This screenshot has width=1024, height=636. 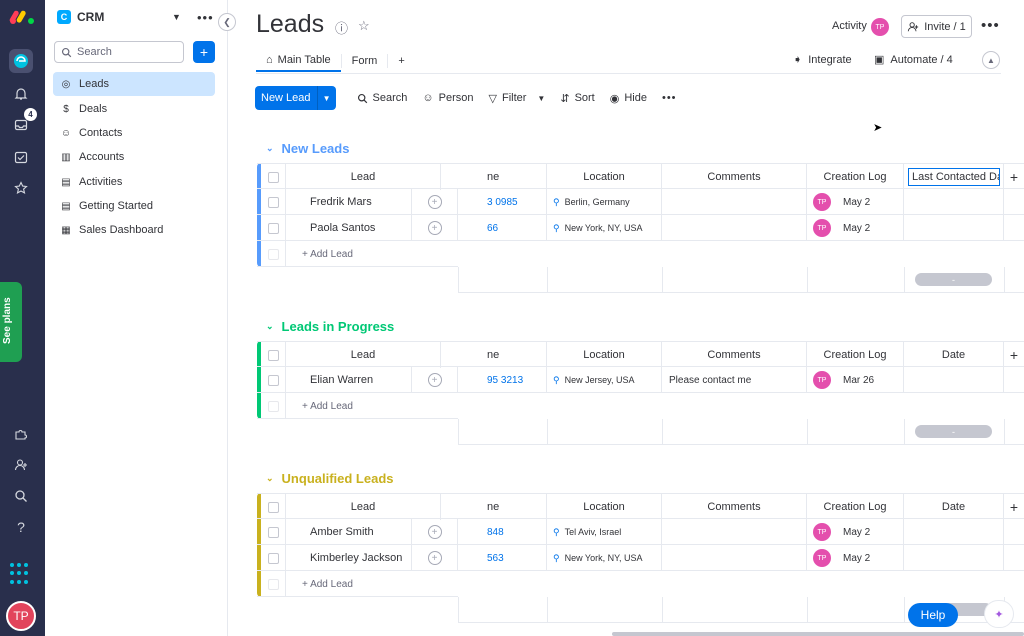 I want to click on location-cell: ⚲ Tel Aviv, Israel, so click(x=604, y=532).